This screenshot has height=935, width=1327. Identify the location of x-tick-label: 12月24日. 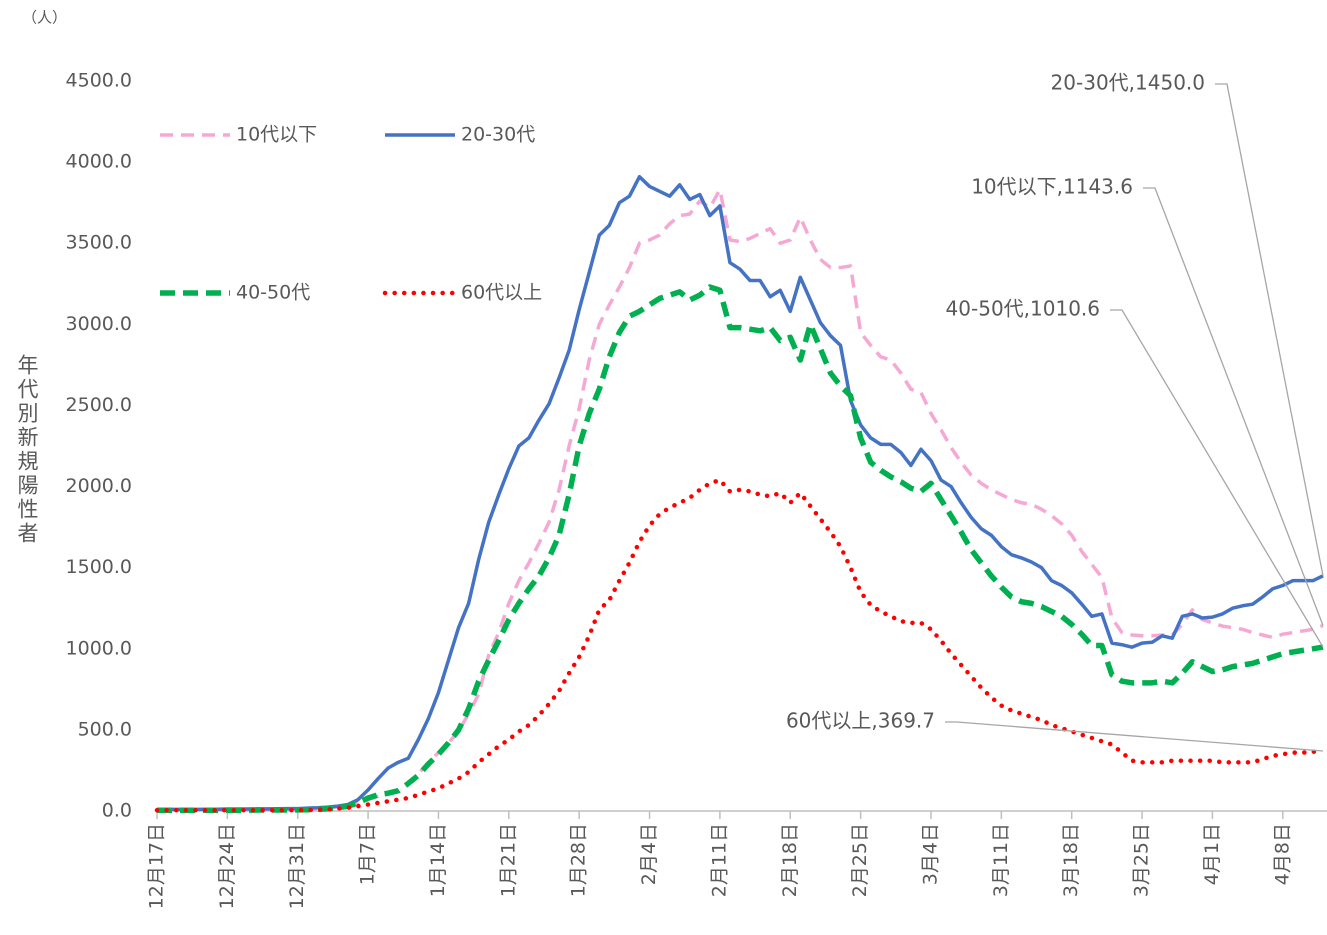
(227, 866).